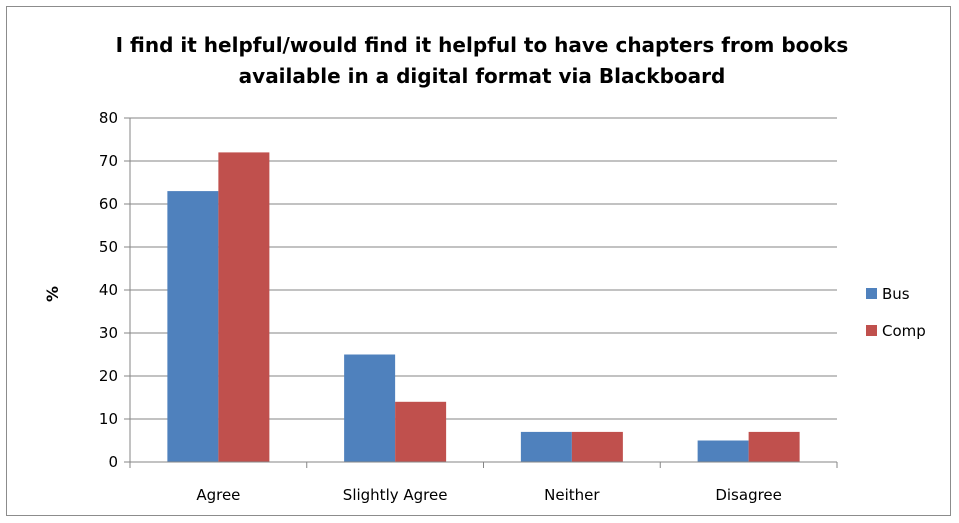 This screenshot has width=959, height=523. Describe the element at coordinates (572, 495) in the screenshot. I see `x-tick-label: Neither` at that location.